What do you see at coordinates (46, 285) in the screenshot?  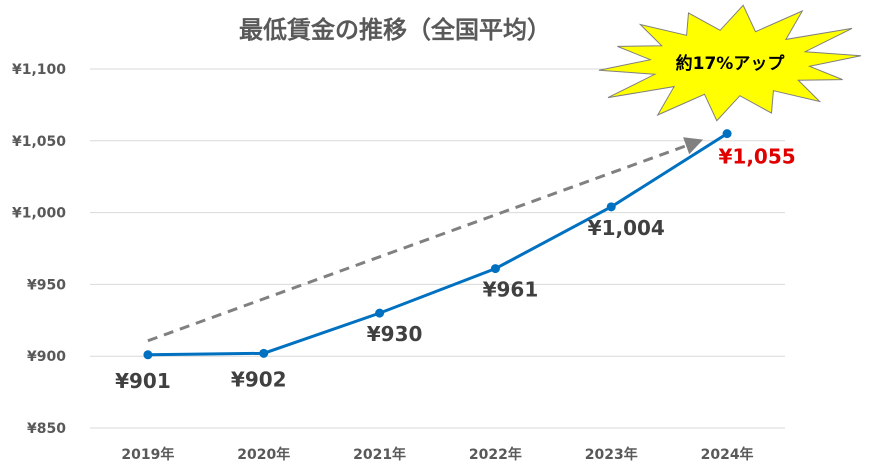 I see `y-tick-label: ¥950` at bounding box center [46, 285].